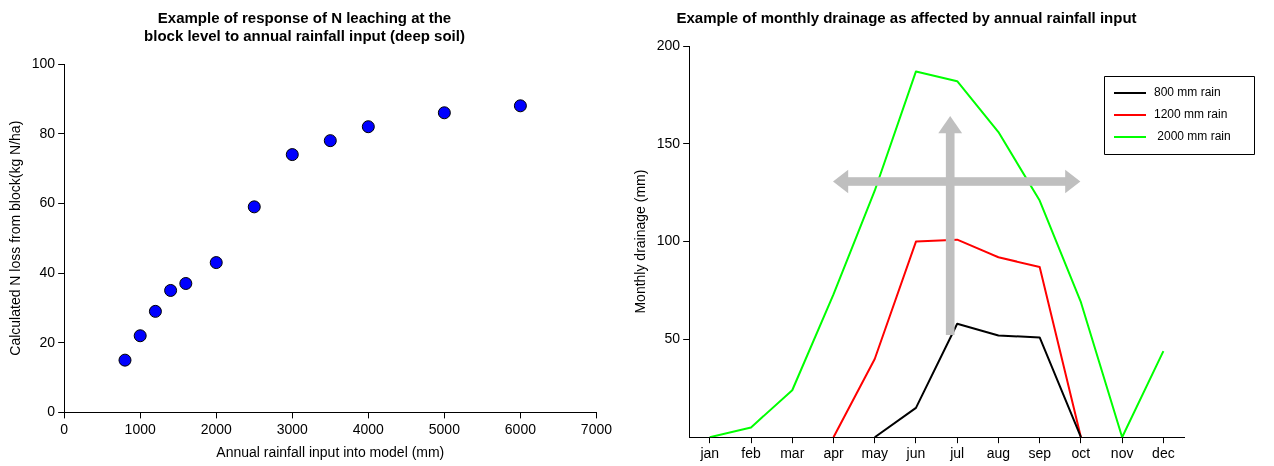 The width and height of the screenshot is (1274, 466). Describe the element at coordinates (368, 428) in the screenshot. I see `x-tick-label: 4000` at that location.